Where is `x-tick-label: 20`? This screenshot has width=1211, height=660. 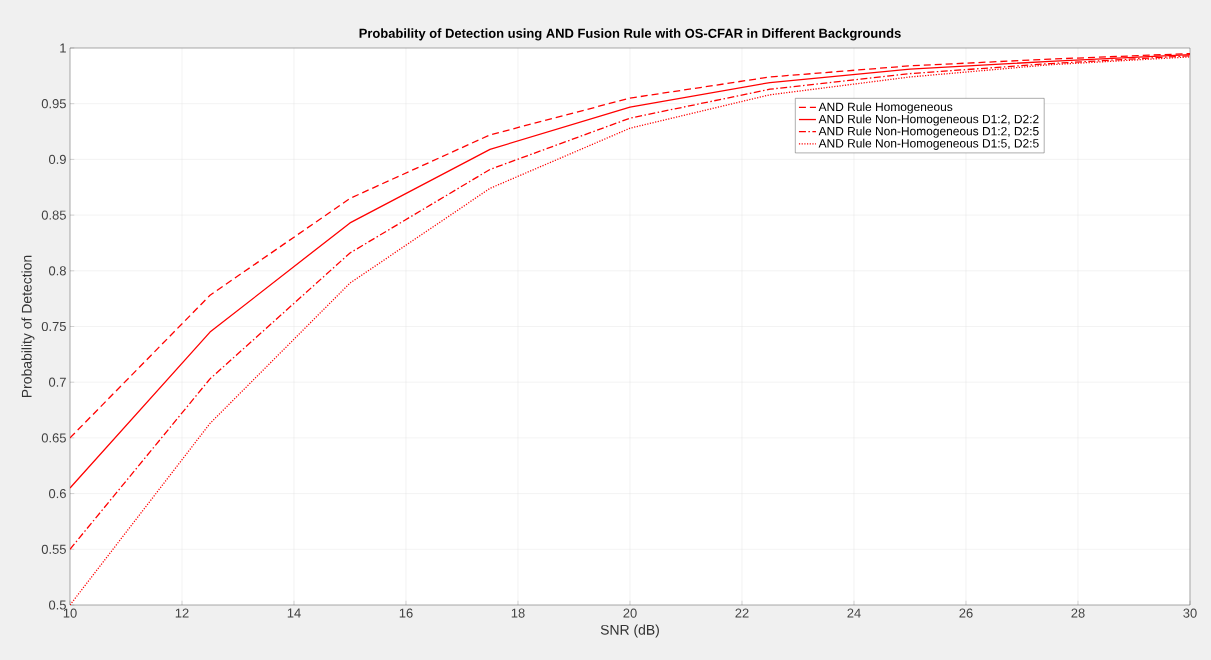 x-tick-label: 20 is located at coordinates (630, 613).